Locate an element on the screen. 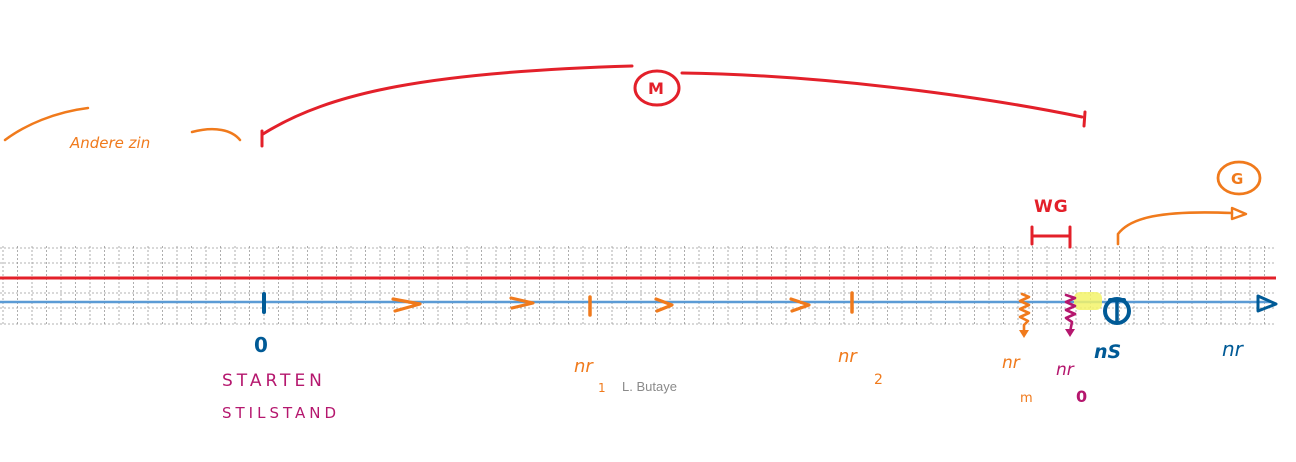  m-circle is located at coordinates (657, 88).